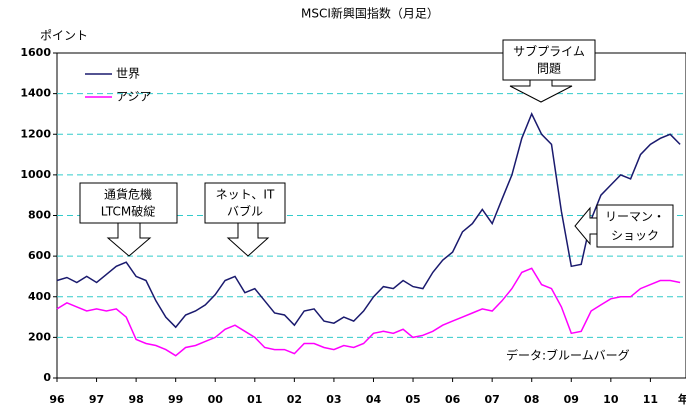 This screenshot has height=409, width=686. What do you see at coordinates (175, 399) in the screenshot?
I see `x-tick-label: 99` at bounding box center [175, 399].